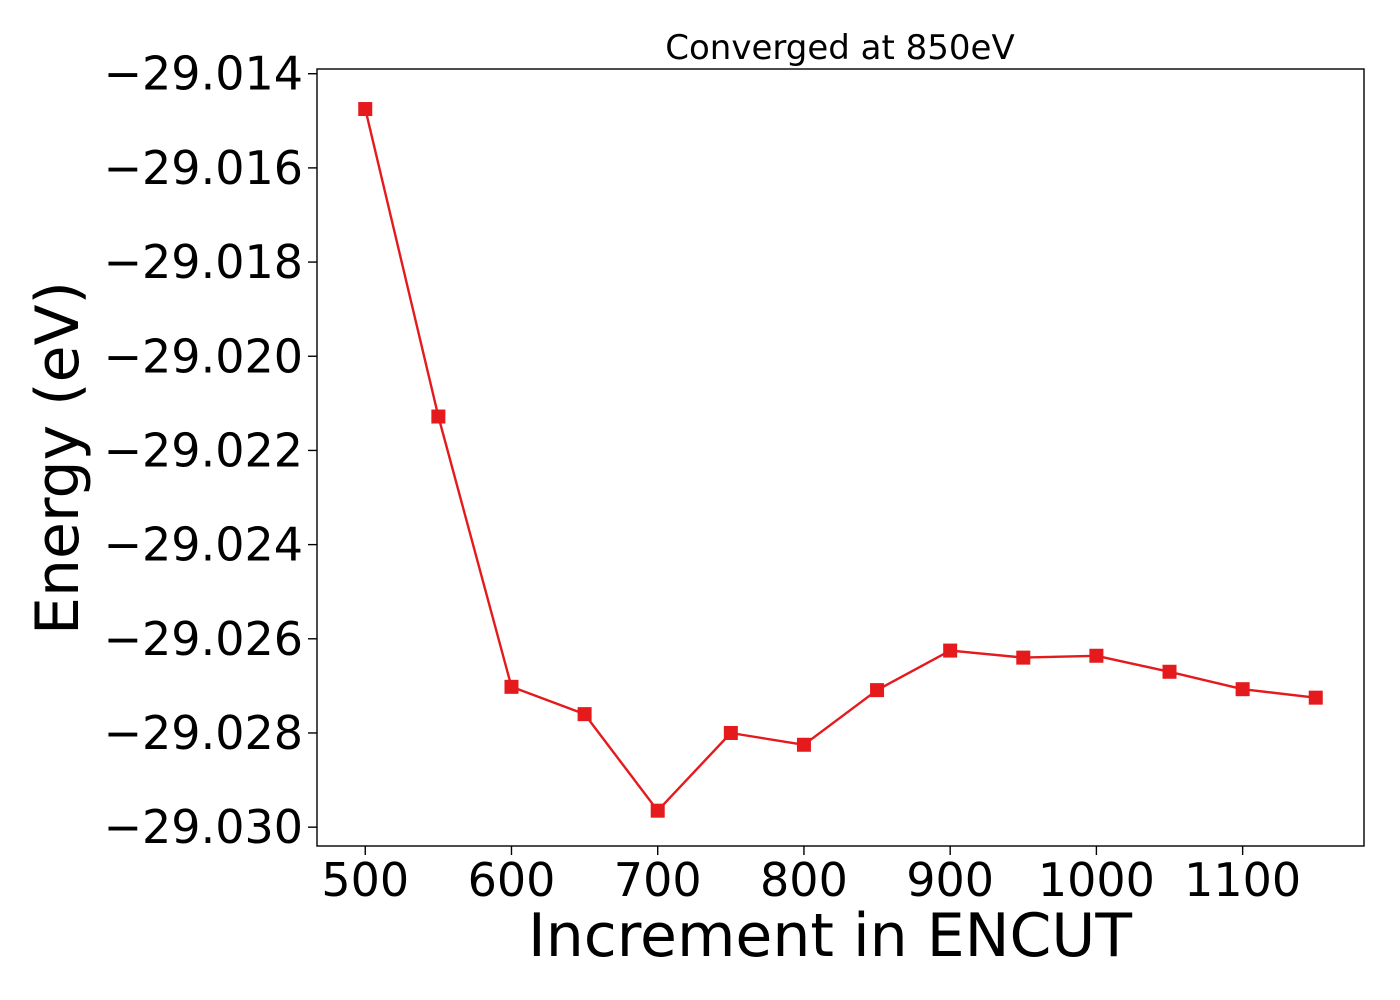 This screenshot has height=1000, width=1400. What do you see at coordinates (804, 880) in the screenshot?
I see `x-tick-label: 800` at bounding box center [804, 880].